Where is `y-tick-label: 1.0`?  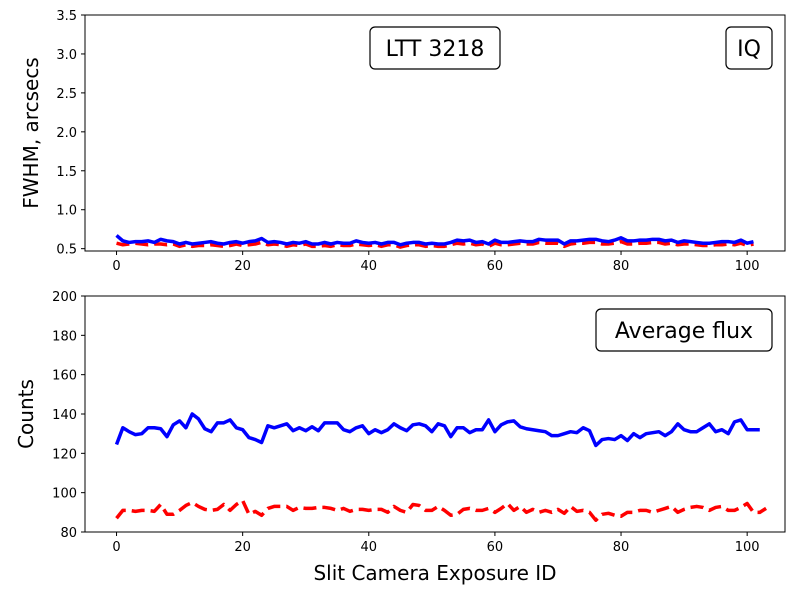
y-tick-label: 1.0 is located at coordinates (66, 211).